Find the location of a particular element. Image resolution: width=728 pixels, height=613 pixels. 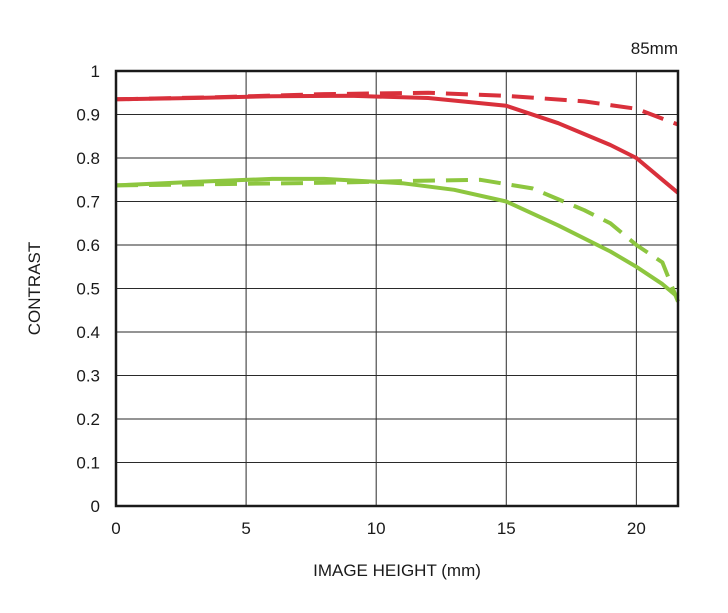

y-tick-label: 0.6 is located at coordinates (88, 245).